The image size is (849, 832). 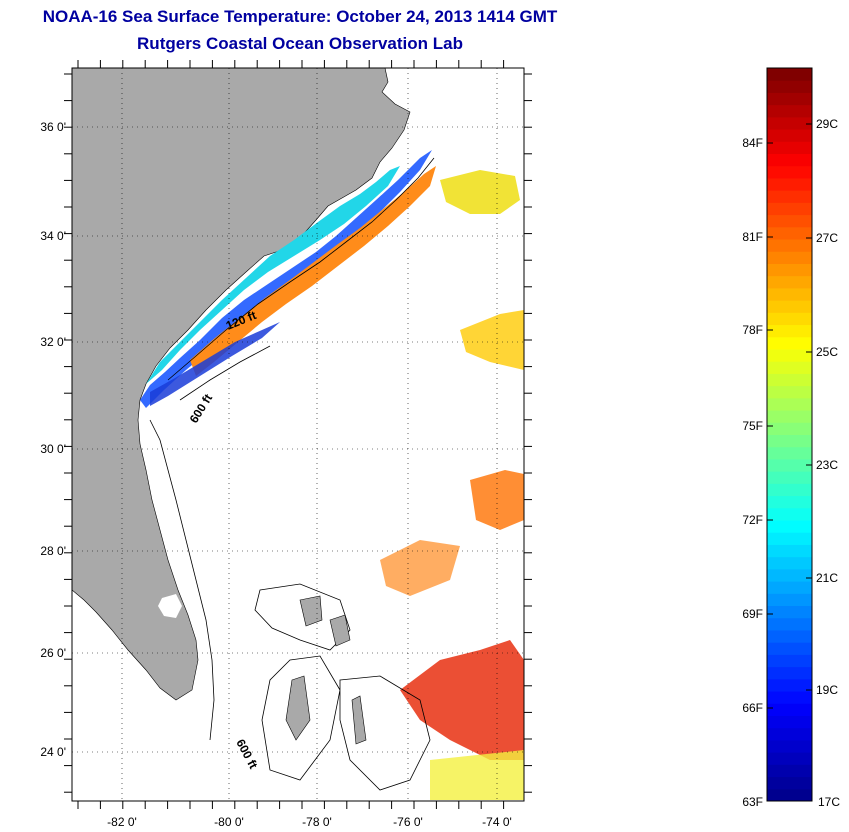 What do you see at coordinates (752, 426) in the screenshot?
I see `colorbar-label-f: 75F` at bounding box center [752, 426].